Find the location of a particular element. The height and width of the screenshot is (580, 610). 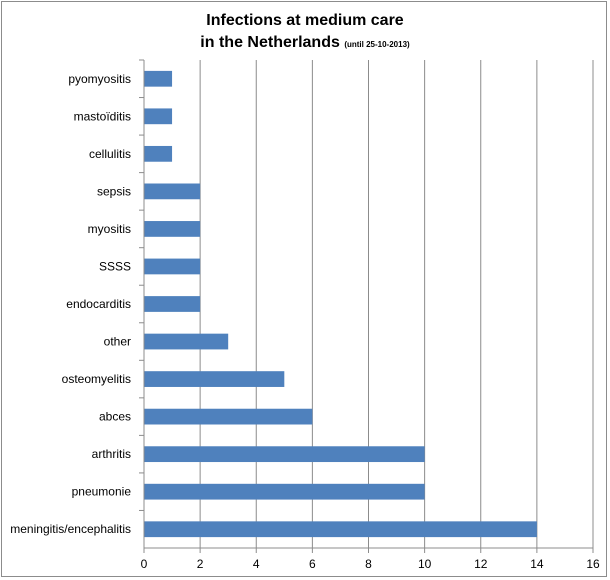

category-label: sepsis is located at coordinates (114, 191).